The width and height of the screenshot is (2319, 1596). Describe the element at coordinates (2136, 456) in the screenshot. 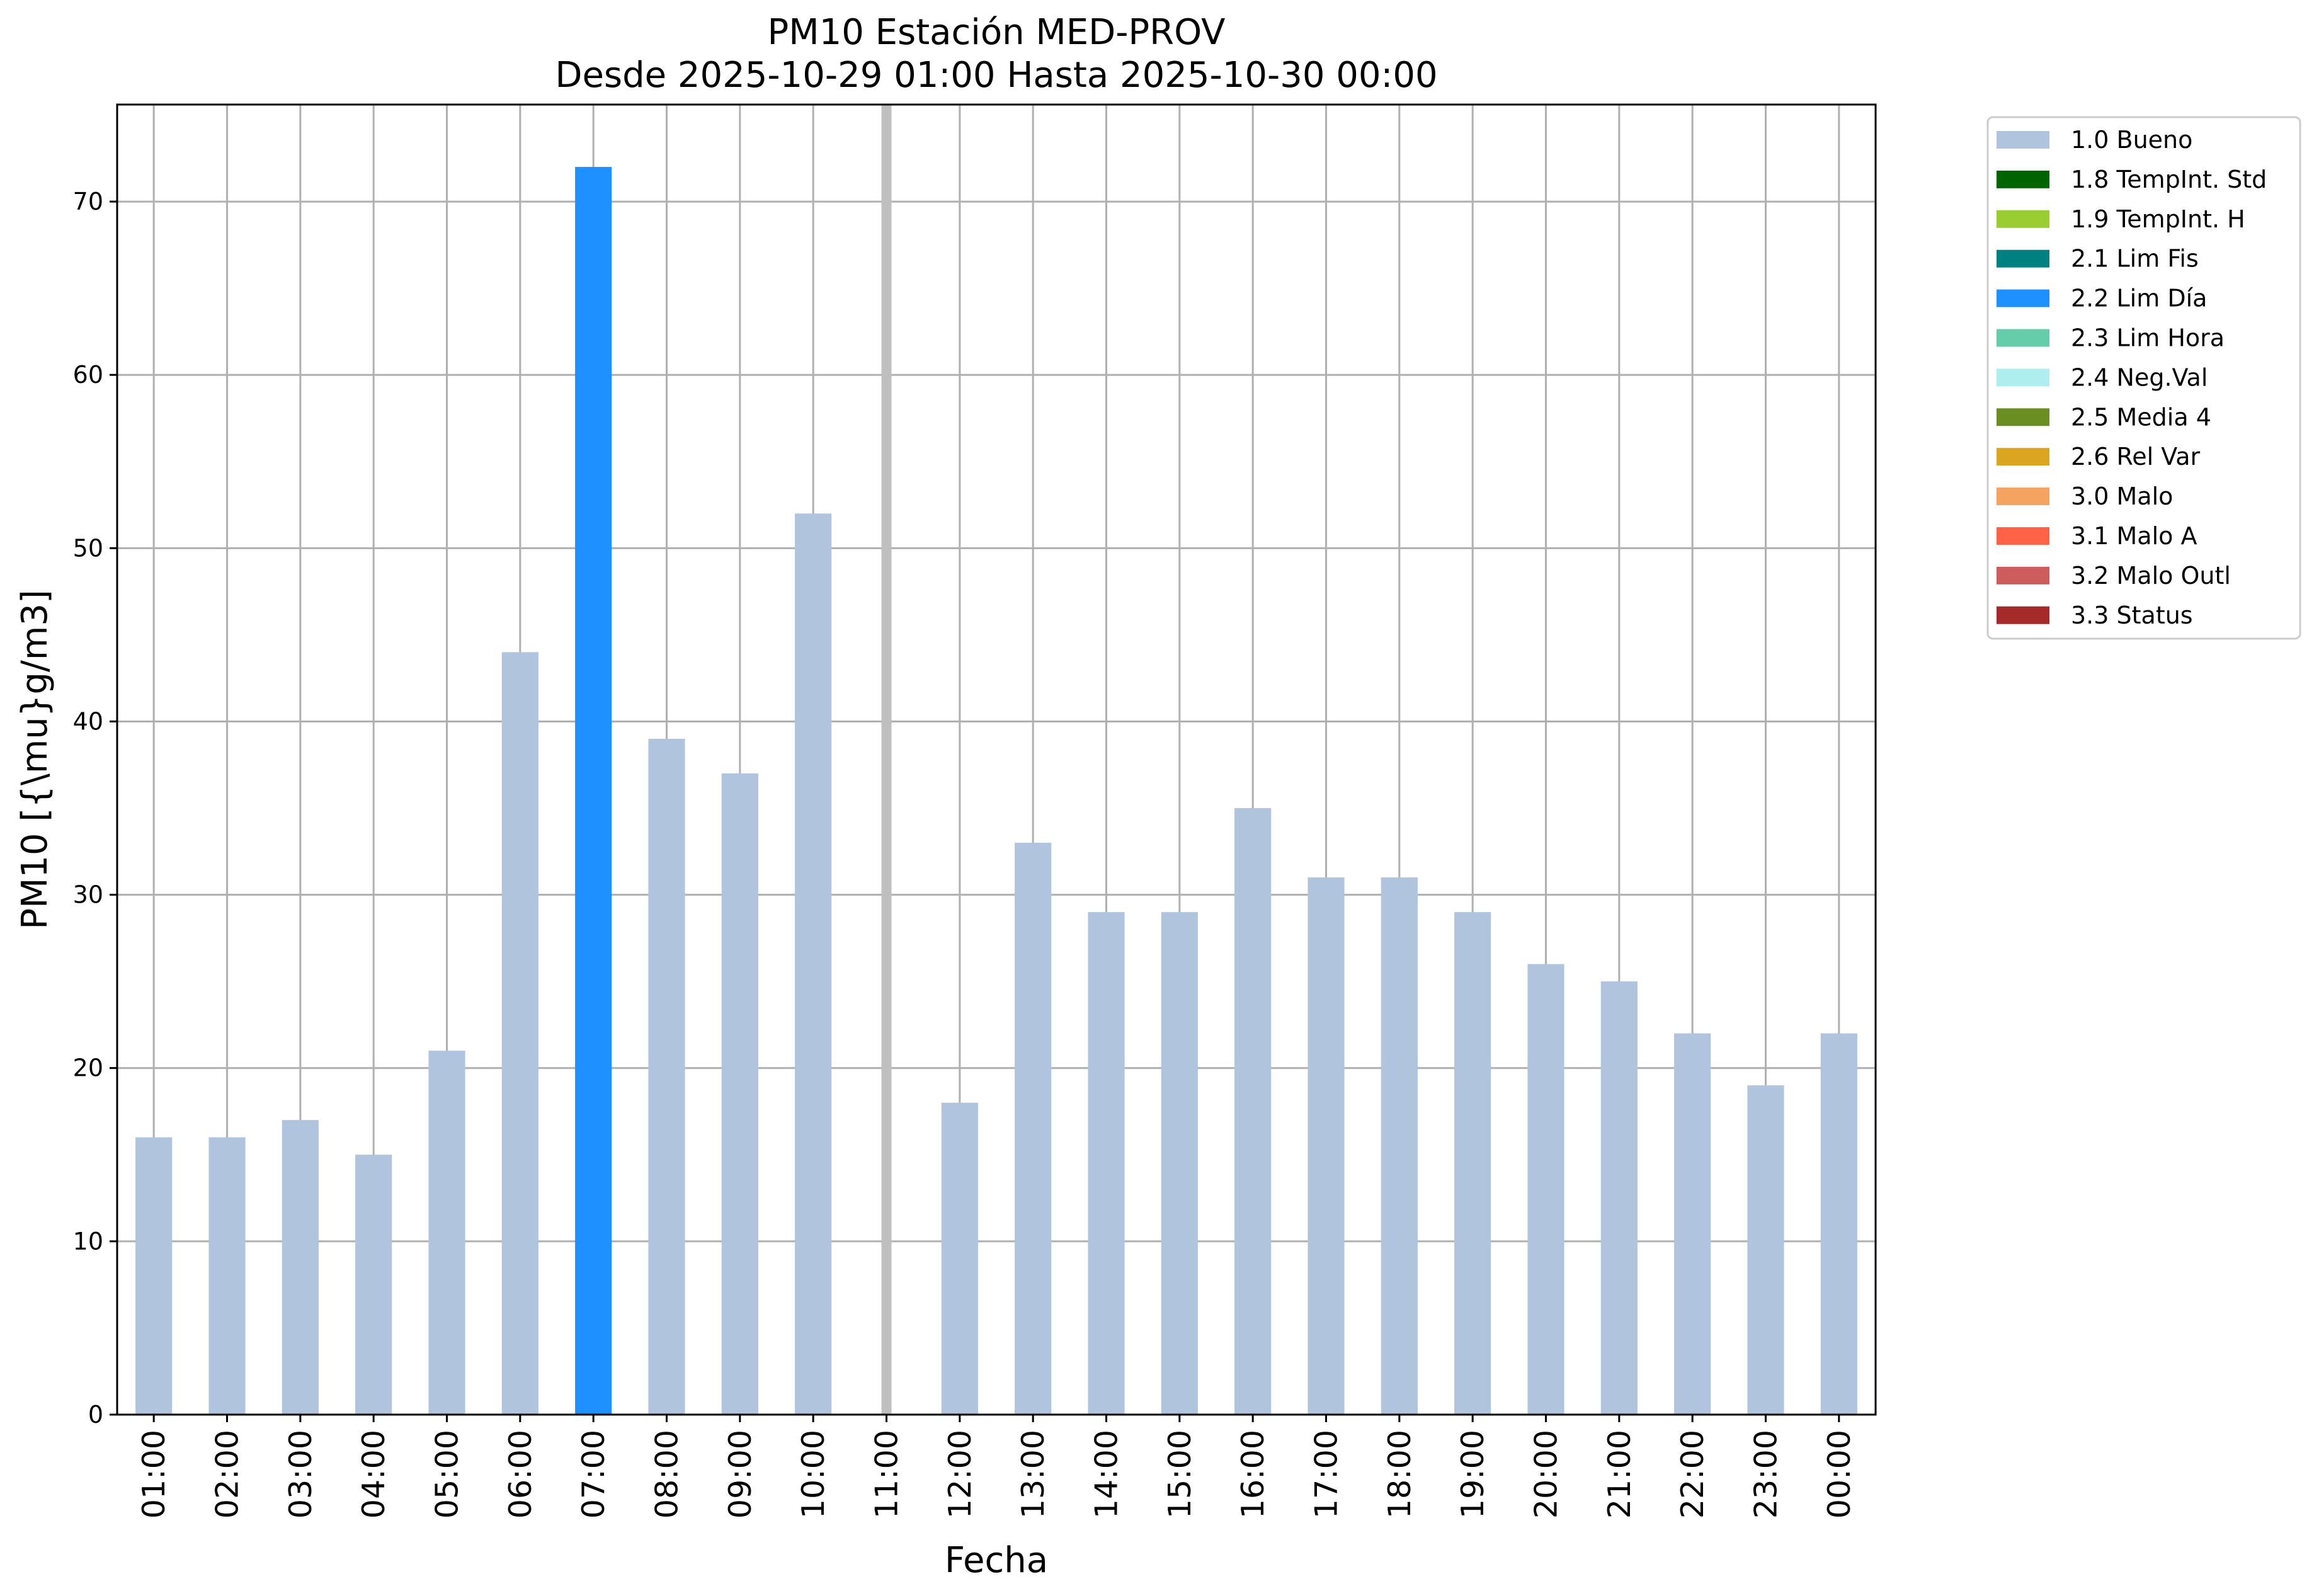

I see `legend-label: 2.6 Rel Var` at that location.